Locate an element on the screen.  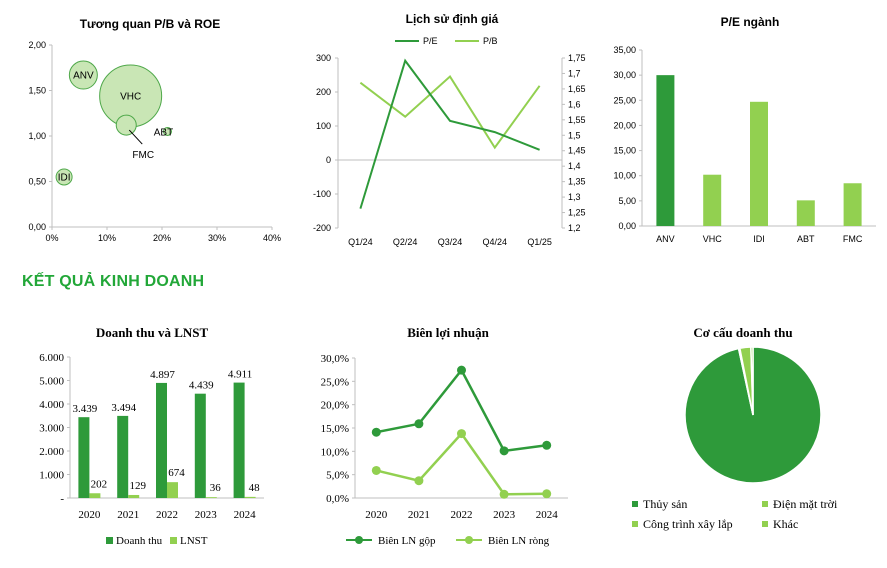
legend-marker-gross-margin is located at coordinates (359, 540).